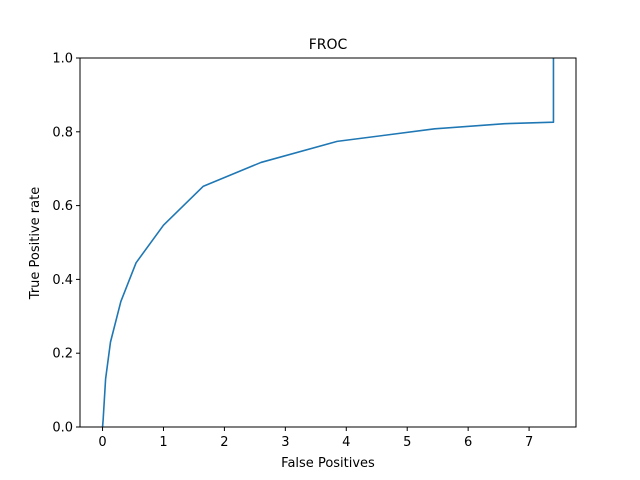 The image size is (640, 480). What do you see at coordinates (62, 132) in the screenshot?
I see `y-tick-label: 0.8` at bounding box center [62, 132].